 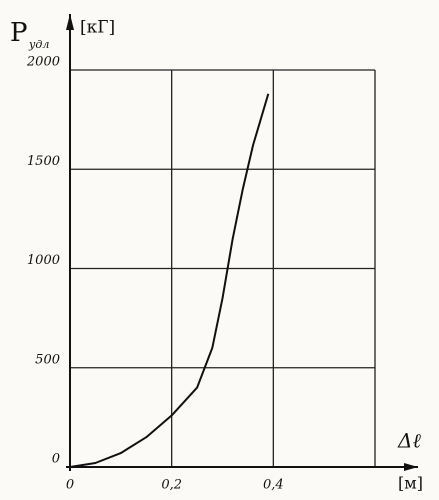 I want to click on x-tick-label: 0,4, so click(x=273, y=485).